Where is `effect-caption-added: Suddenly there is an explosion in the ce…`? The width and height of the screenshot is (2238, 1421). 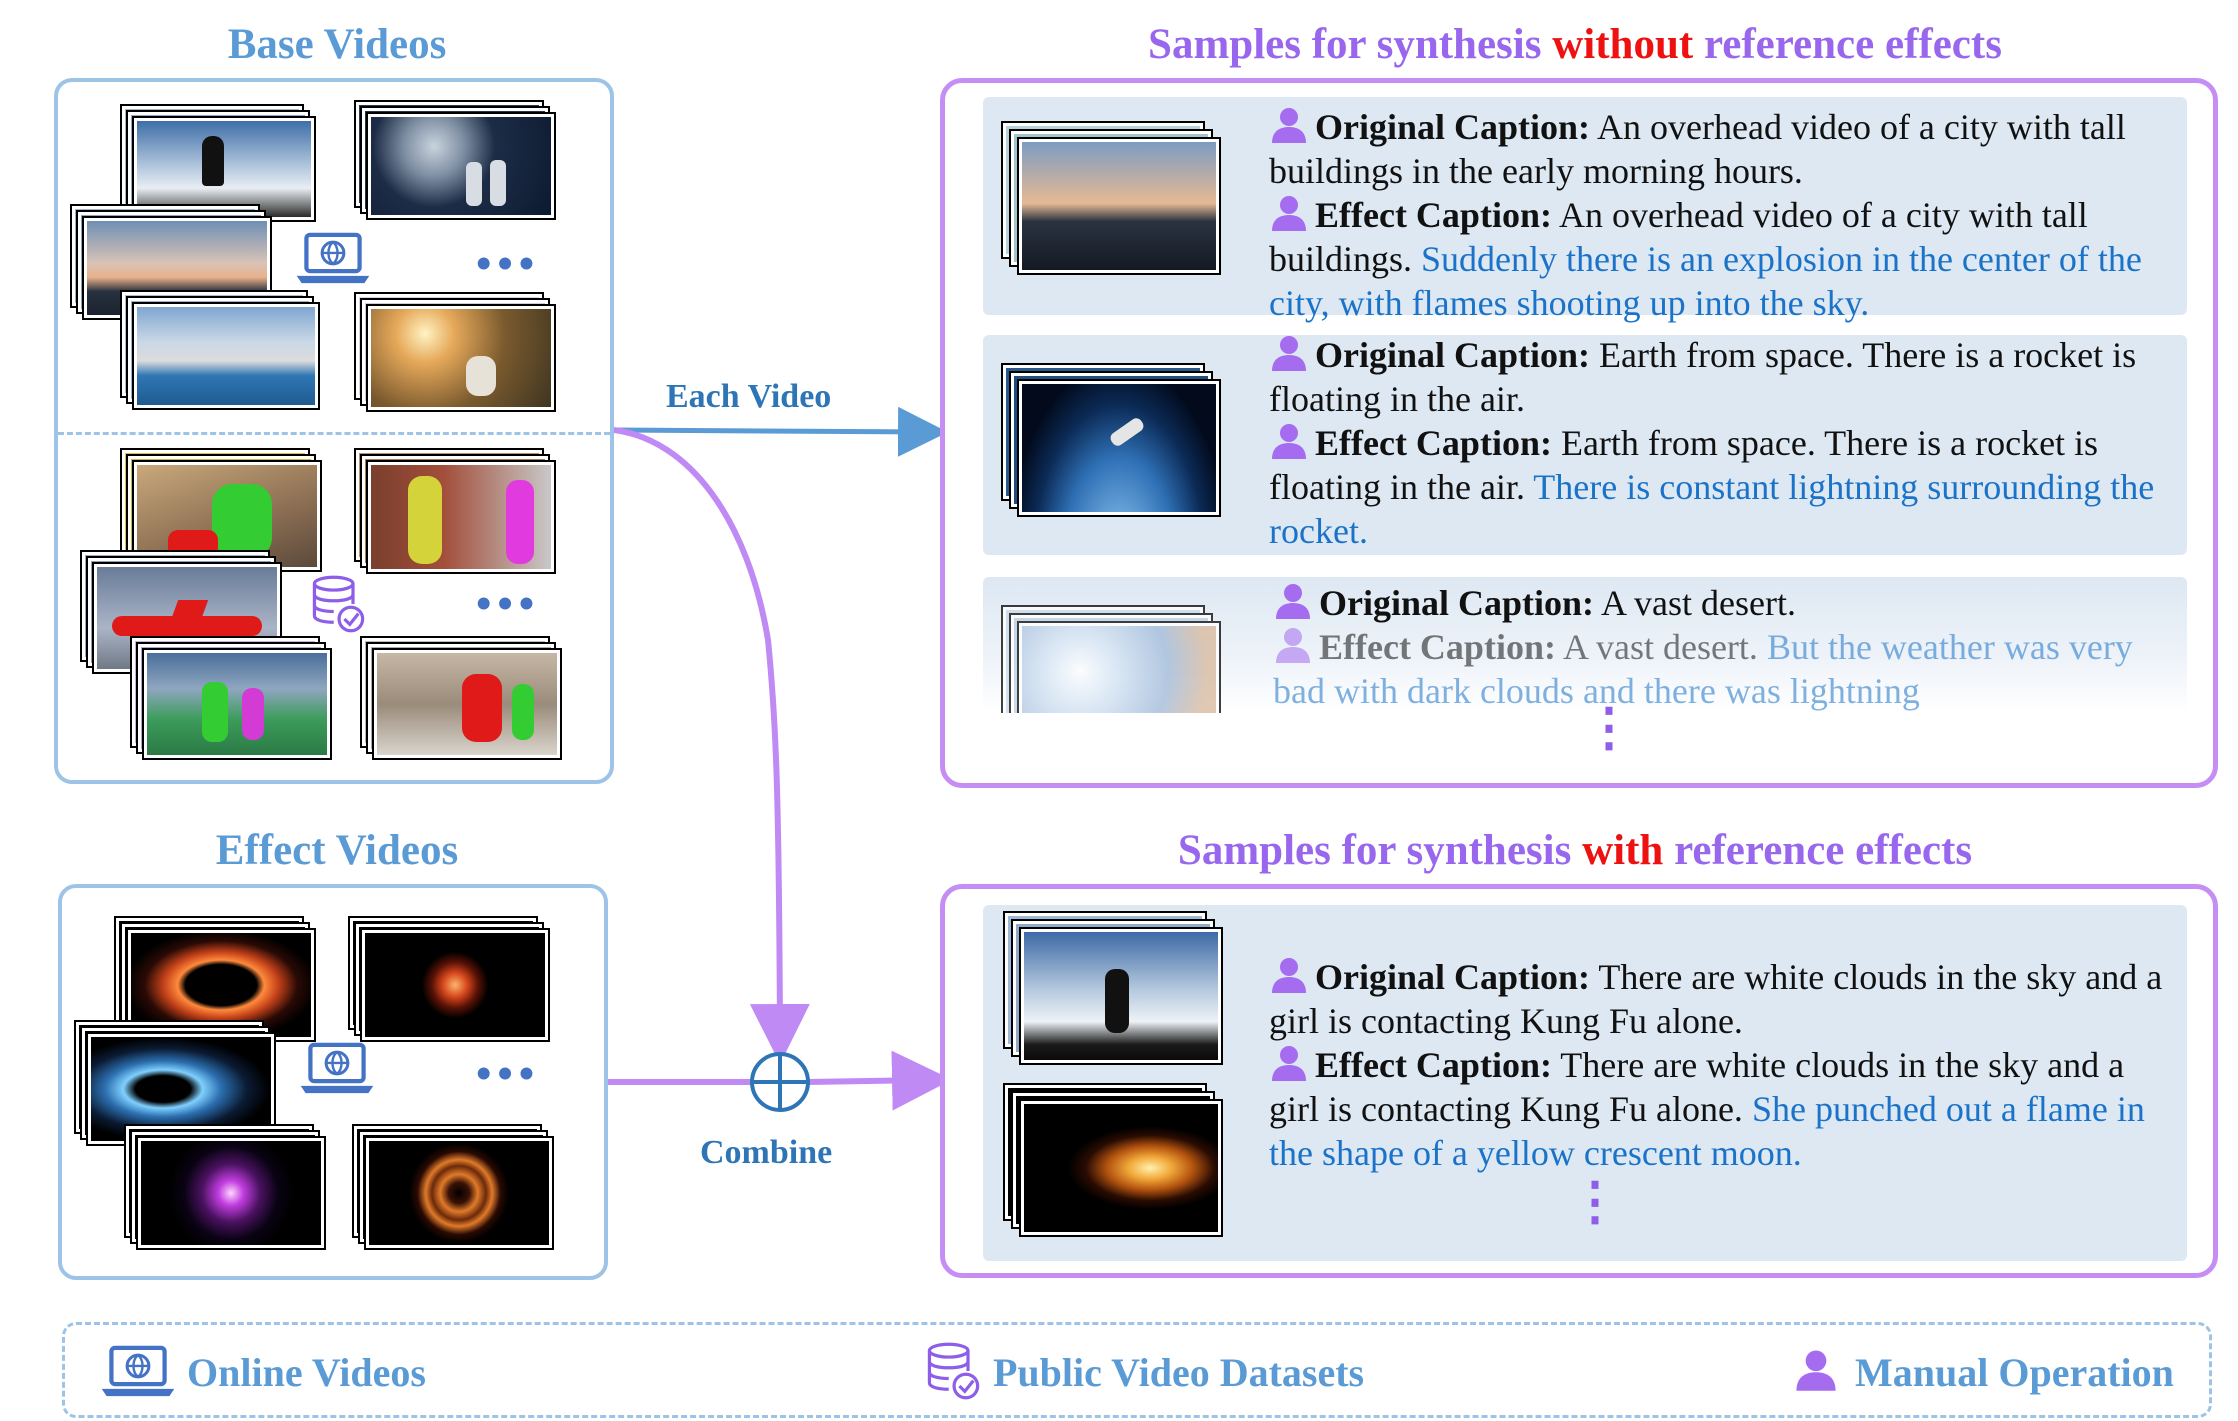
effect-caption-added: Suddenly there is an explosion in the ce… is located at coordinates (1705, 281).